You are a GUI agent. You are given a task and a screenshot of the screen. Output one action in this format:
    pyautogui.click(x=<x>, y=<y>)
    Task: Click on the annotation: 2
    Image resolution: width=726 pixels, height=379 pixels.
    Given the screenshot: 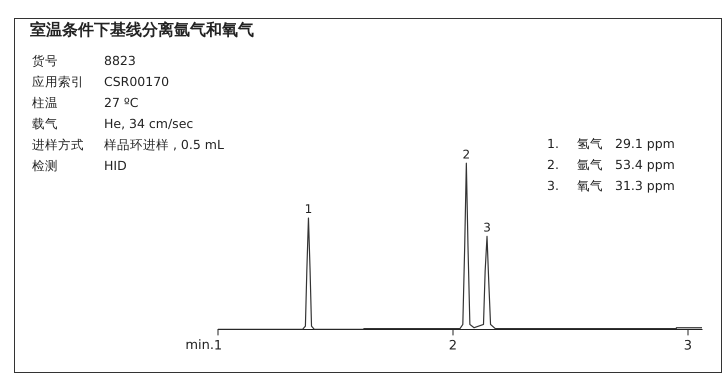 What is the action you would take?
    pyautogui.click(x=466, y=154)
    